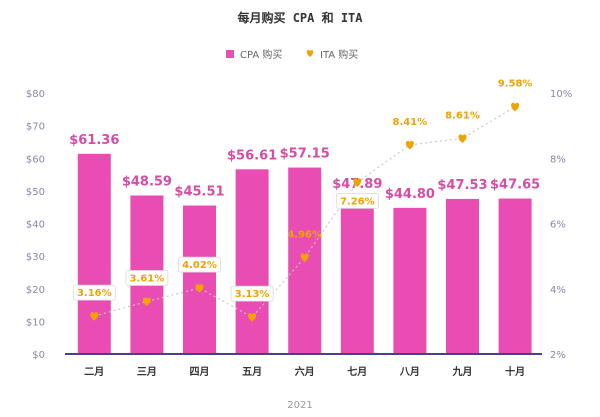 This screenshot has width=600, height=417. I want to click on y-left-tick-label: $50, so click(35, 192).